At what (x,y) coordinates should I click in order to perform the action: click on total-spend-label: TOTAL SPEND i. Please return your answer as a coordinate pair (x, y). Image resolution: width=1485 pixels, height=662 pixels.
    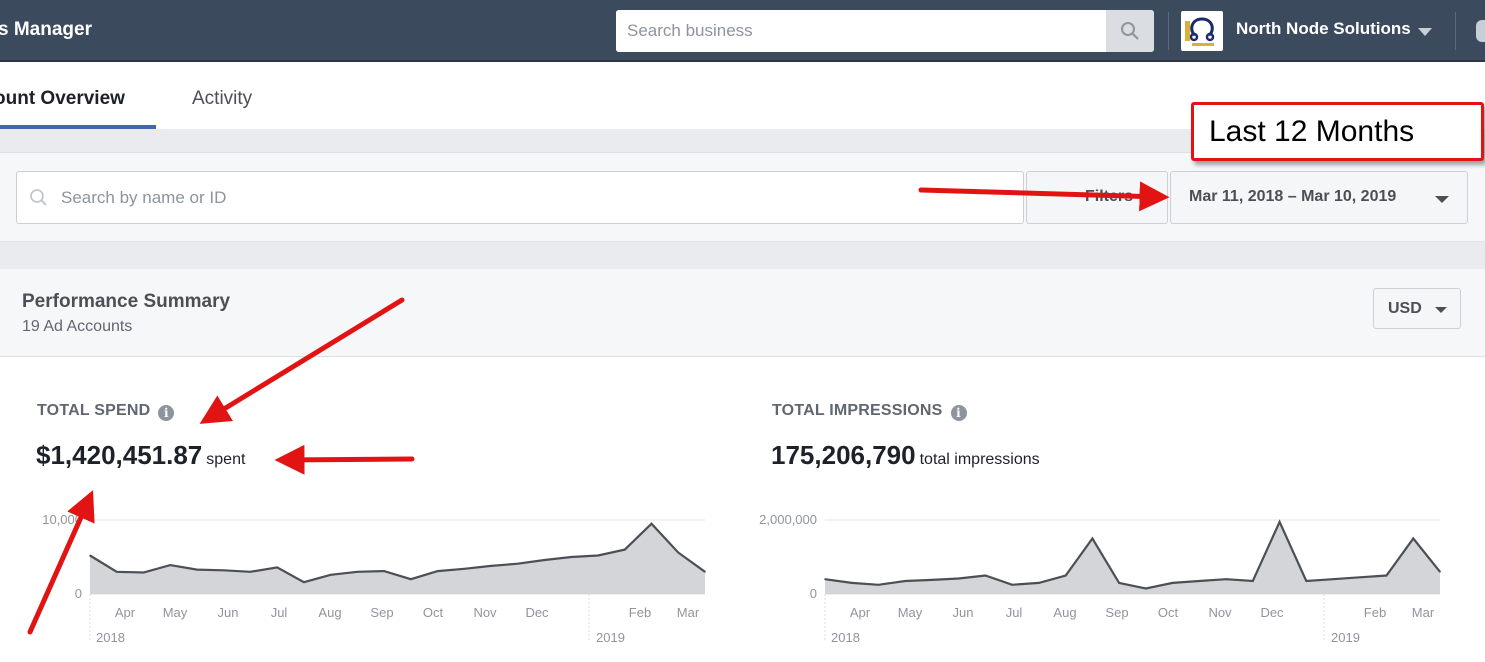
    Looking at the image, I should click on (106, 411).